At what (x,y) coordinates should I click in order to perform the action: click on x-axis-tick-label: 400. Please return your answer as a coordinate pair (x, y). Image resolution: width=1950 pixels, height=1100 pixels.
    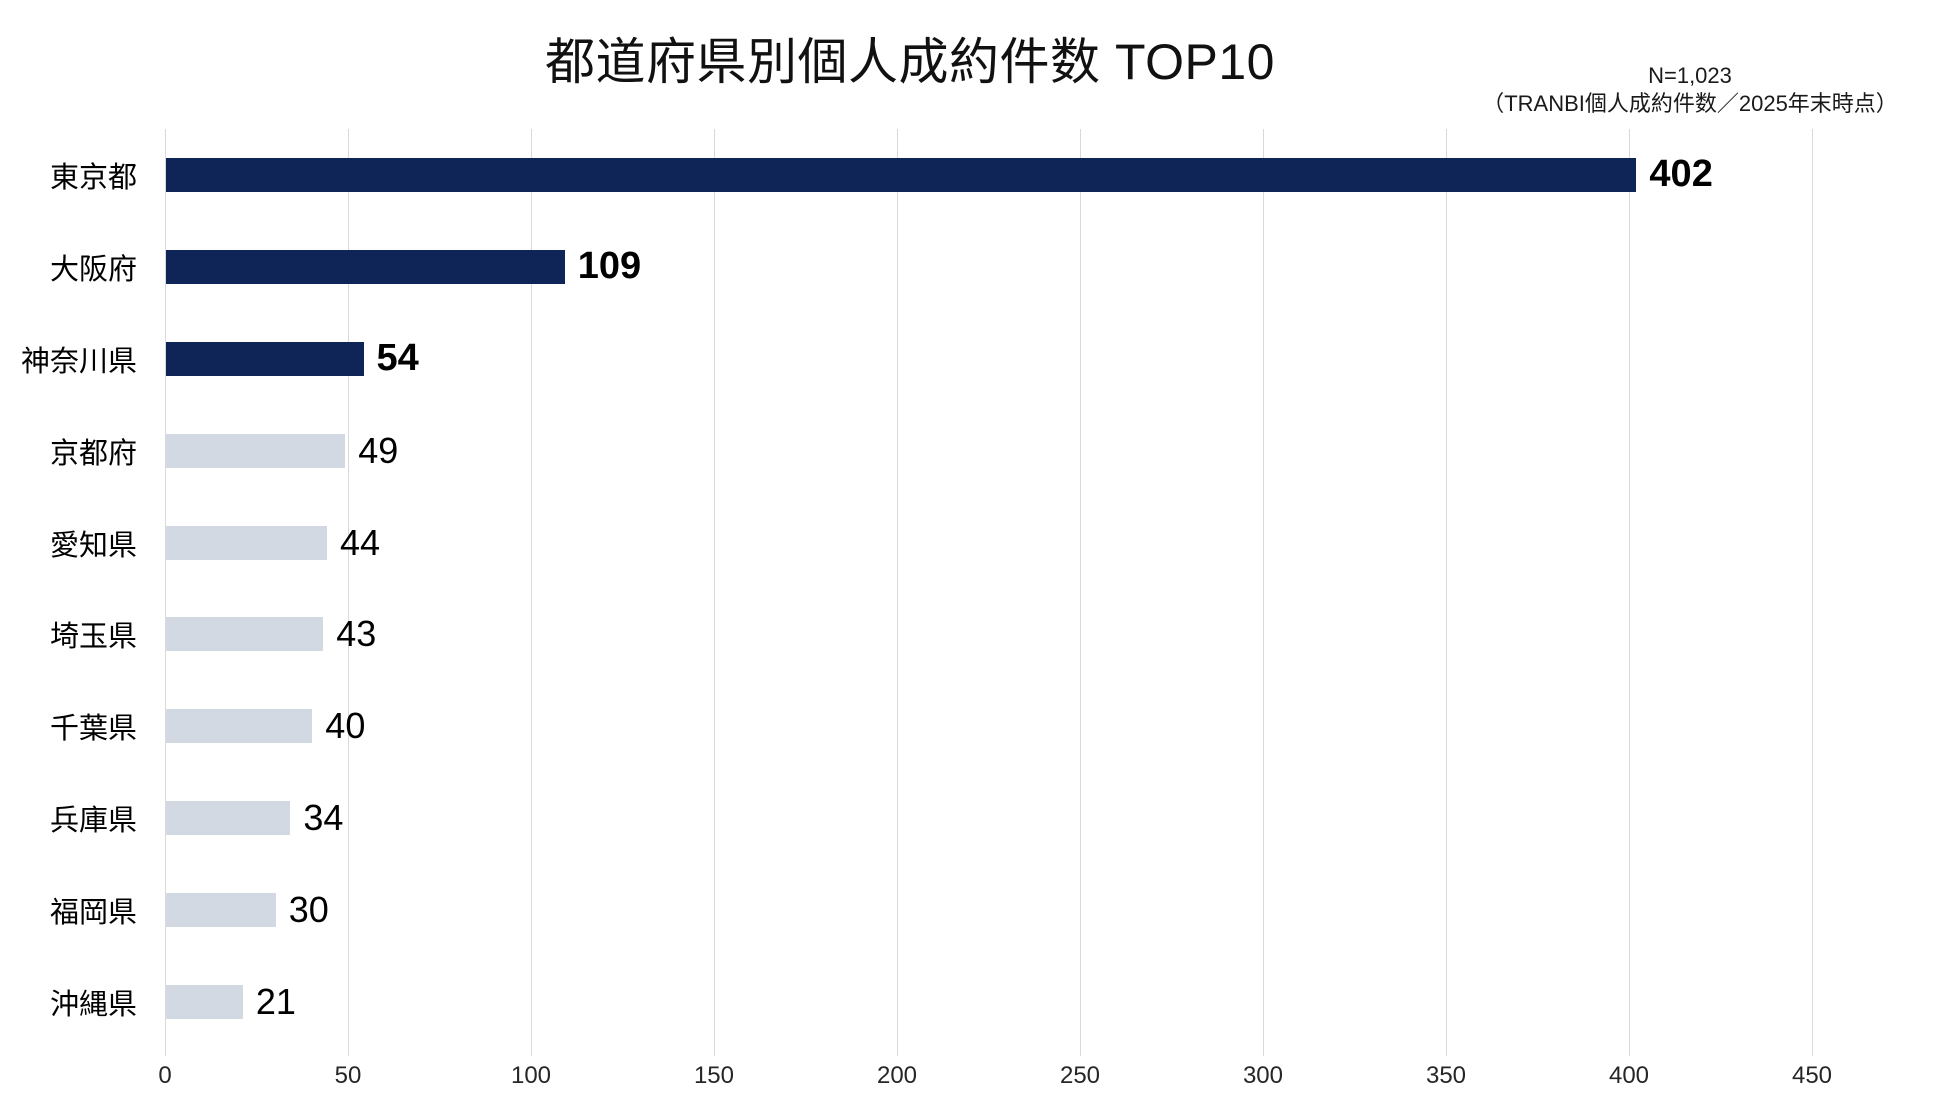
    Looking at the image, I should click on (1629, 1075).